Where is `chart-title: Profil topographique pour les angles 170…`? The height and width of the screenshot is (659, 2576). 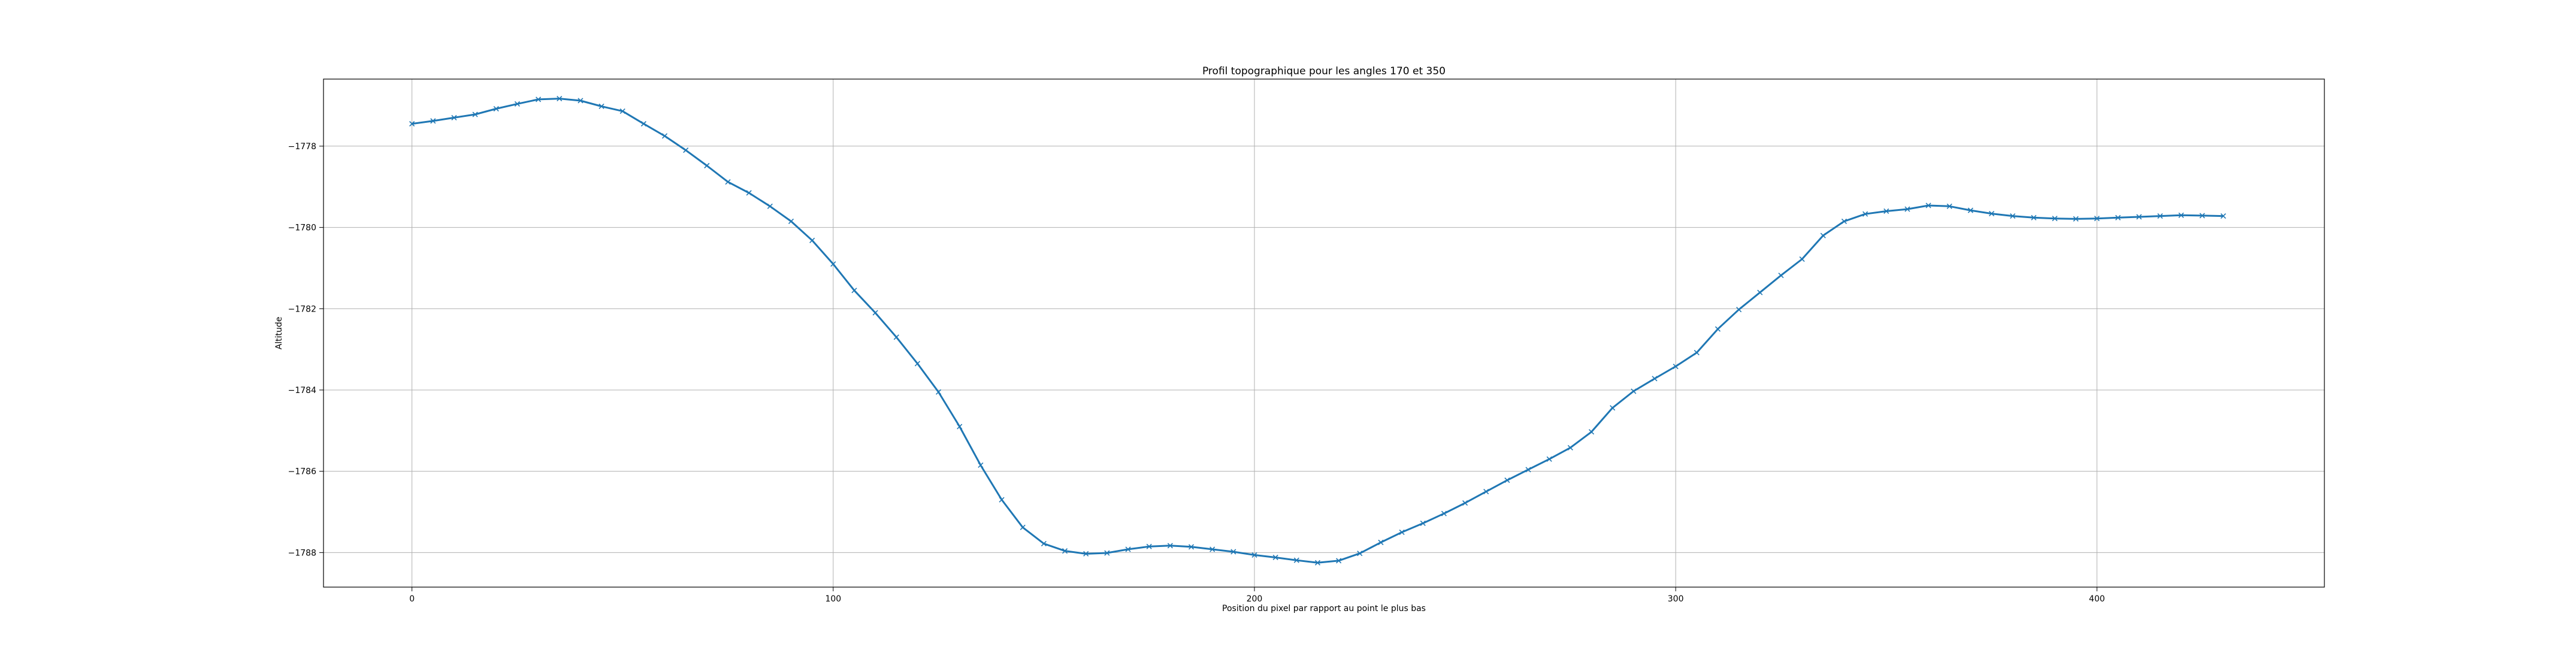
chart-title: Profil topographique pour les angles 170… is located at coordinates (1324, 71).